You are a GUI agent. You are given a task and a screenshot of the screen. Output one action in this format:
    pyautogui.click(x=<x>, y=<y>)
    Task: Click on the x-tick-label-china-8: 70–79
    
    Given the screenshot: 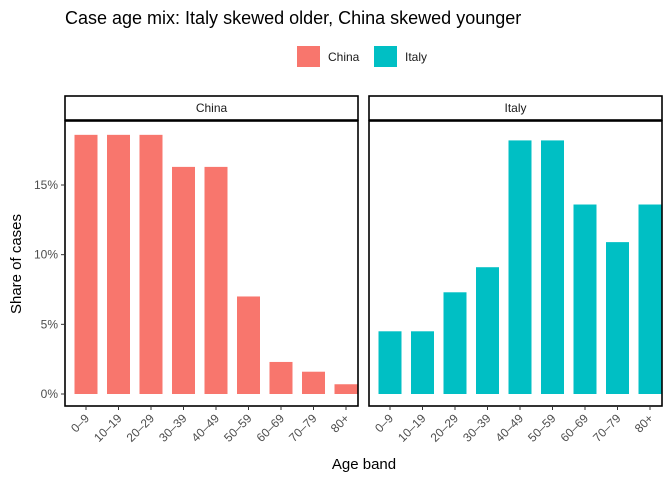 What is the action you would take?
    pyautogui.click(x=303, y=428)
    